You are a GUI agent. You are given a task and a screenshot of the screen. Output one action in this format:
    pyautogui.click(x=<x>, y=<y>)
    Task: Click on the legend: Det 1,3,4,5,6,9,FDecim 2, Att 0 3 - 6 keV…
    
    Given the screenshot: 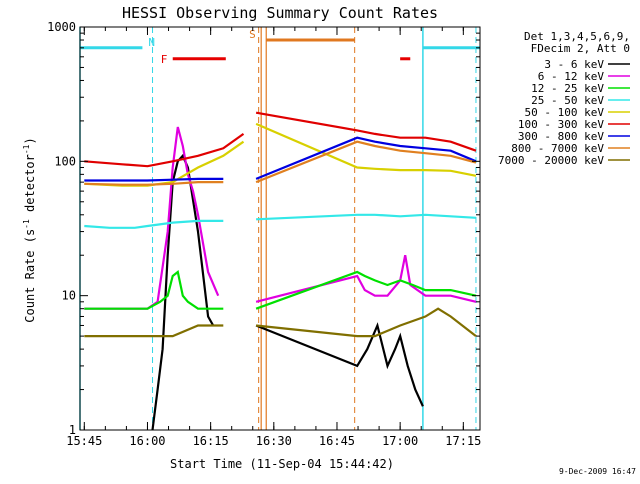 What is the action you would take?
    pyautogui.click(x=564, y=98)
    